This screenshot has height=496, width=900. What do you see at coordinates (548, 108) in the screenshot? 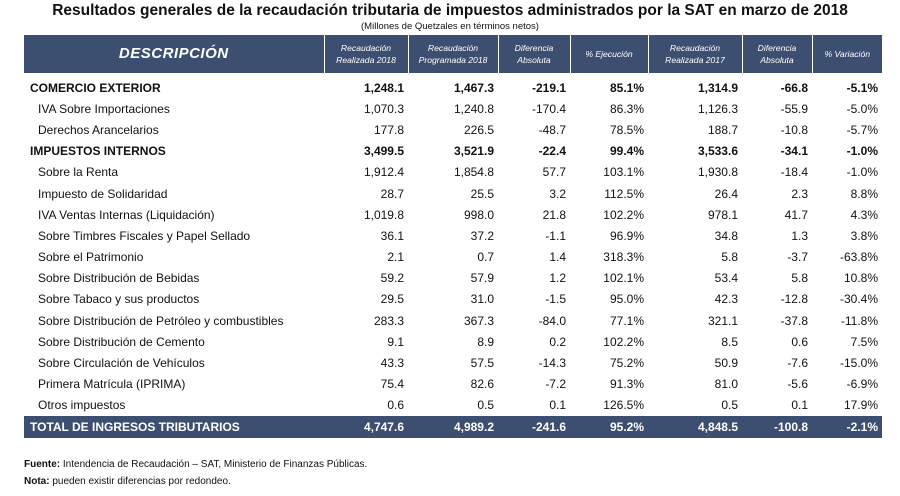
I see `row-dif-1: -170.4` at bounding box center [548, 108].